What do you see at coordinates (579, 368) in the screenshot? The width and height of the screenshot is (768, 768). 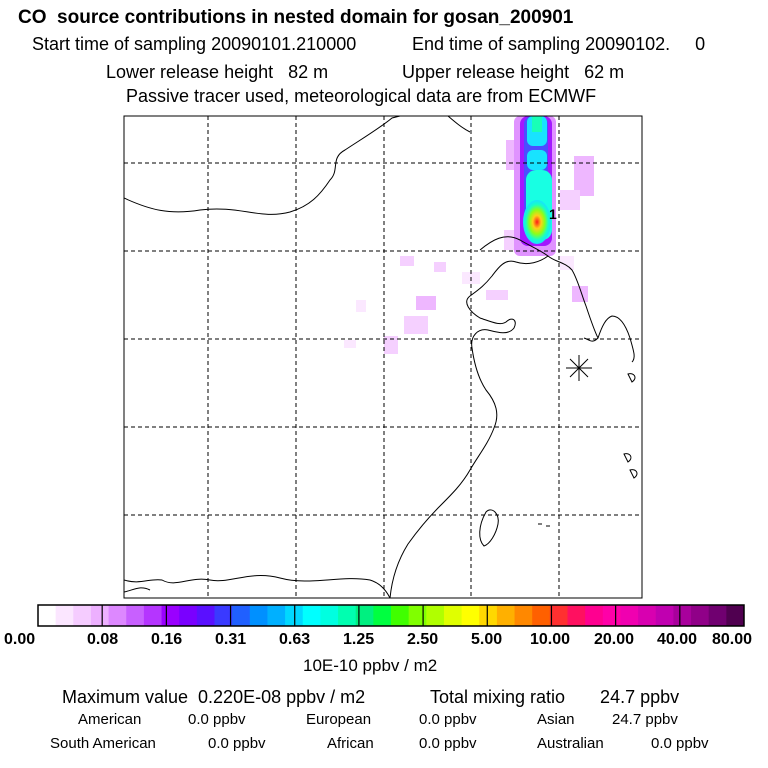 I see `receptor-star-icon` at bounding box center [579, 368].